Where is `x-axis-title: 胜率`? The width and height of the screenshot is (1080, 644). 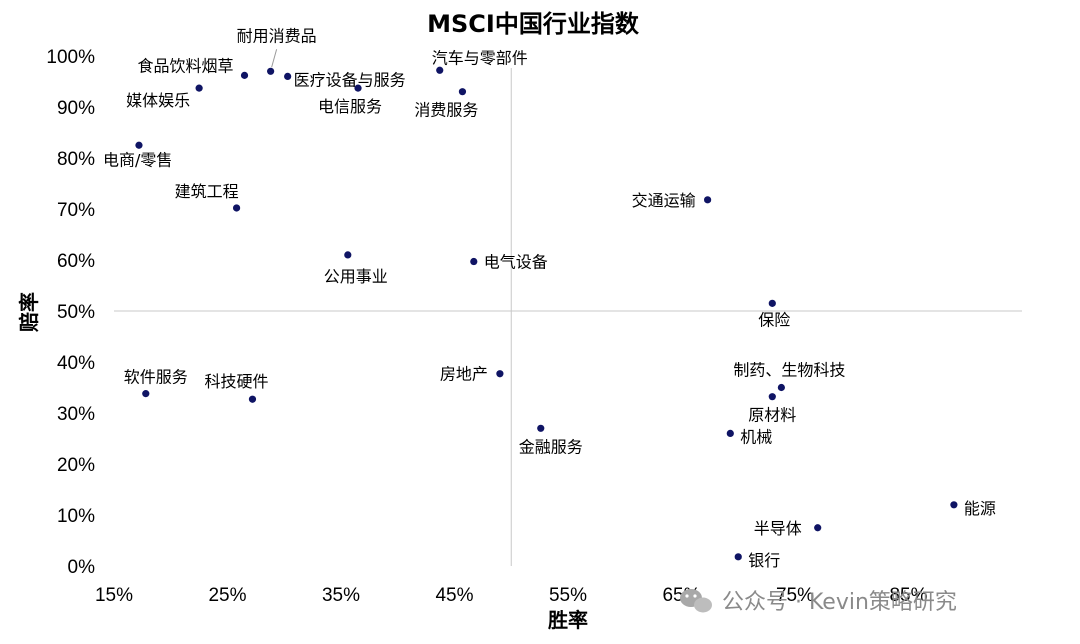
x-axis-title: 胜率 is located at coordinates (568, 620).